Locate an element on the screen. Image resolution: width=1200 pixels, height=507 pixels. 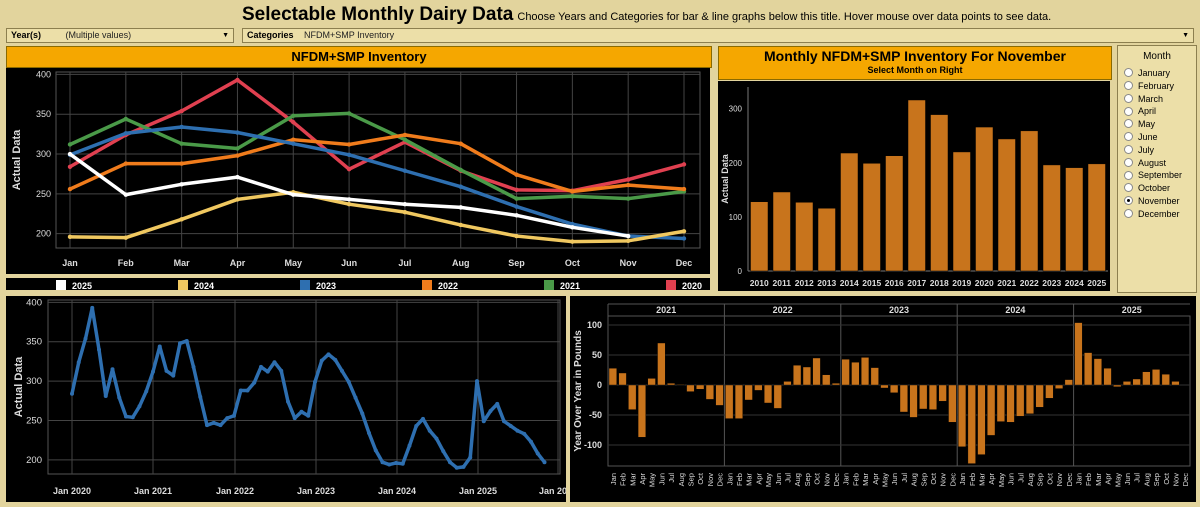
categories-filter: Categories NFDM+SMP Inventory ▼ is located at coordinates (718, 35).